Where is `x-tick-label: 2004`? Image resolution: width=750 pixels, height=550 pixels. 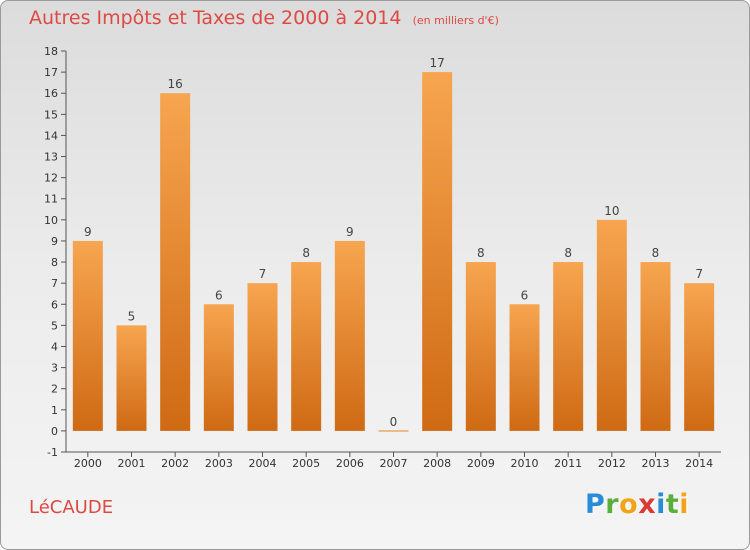
x-tick-label: 2004 is located at coordinates (263, 463).